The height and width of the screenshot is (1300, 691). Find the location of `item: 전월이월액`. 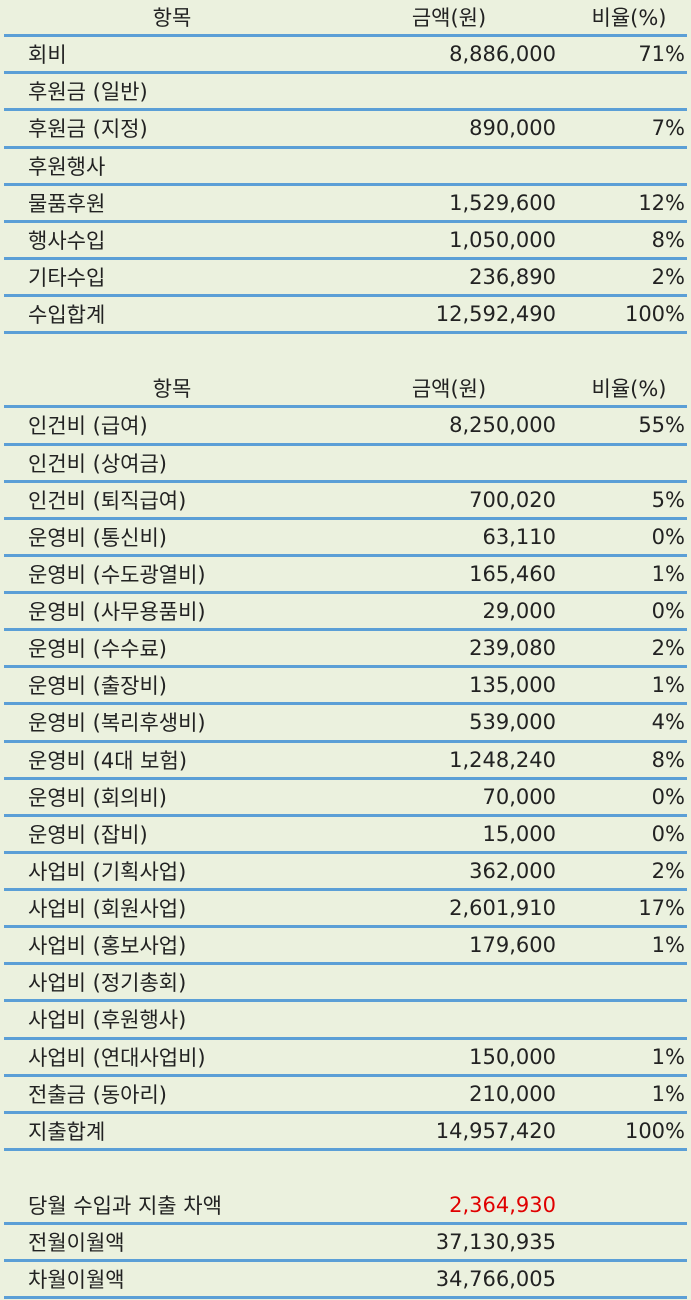

item: 전월이월액 is located at coordinates (76, 1243).